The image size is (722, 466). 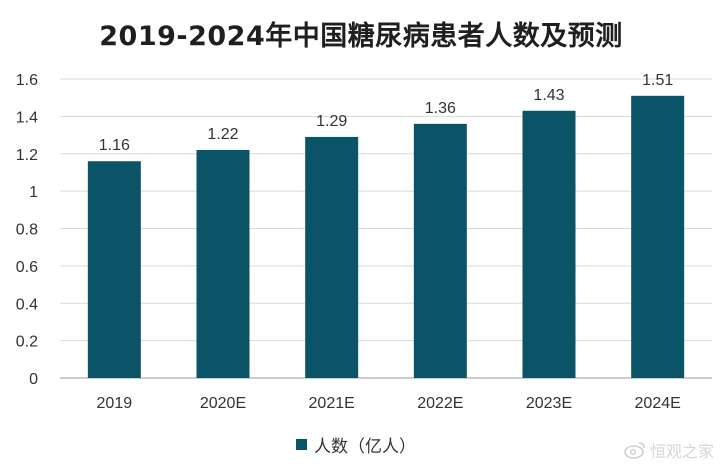 What do you see at coordinates (27, 342) in the screenshot?
I see `y-tick-label: 0.2` at bounding box center [27, 342].